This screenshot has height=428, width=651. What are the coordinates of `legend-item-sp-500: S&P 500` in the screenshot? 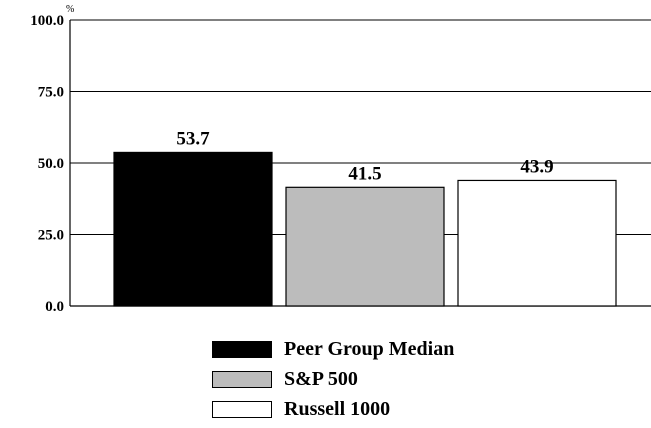 It's located at (333, 379).